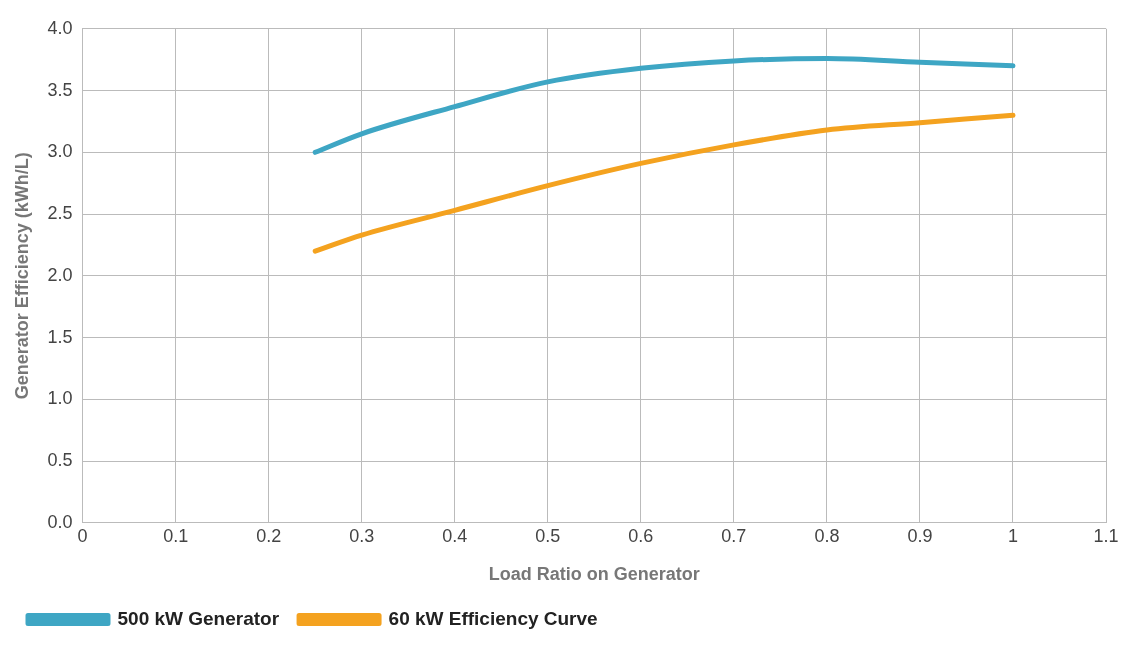 This screenshot has height=647, width=1134. I want to click on x-tick-label: 0.3, so click(362, 535).